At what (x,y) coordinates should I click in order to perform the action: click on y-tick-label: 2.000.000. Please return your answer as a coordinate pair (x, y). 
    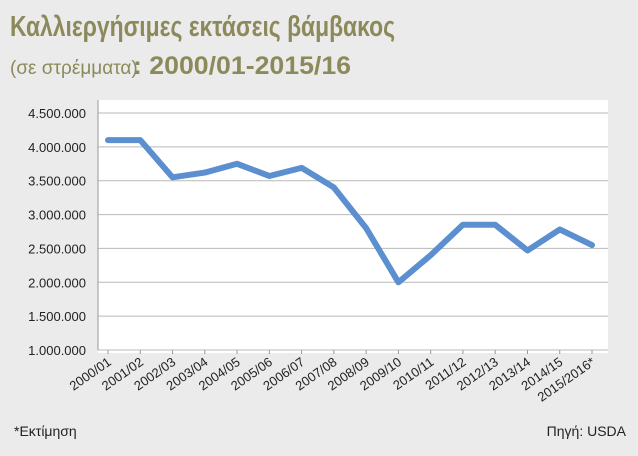
    Looking at the image, I should click on (57, 282).